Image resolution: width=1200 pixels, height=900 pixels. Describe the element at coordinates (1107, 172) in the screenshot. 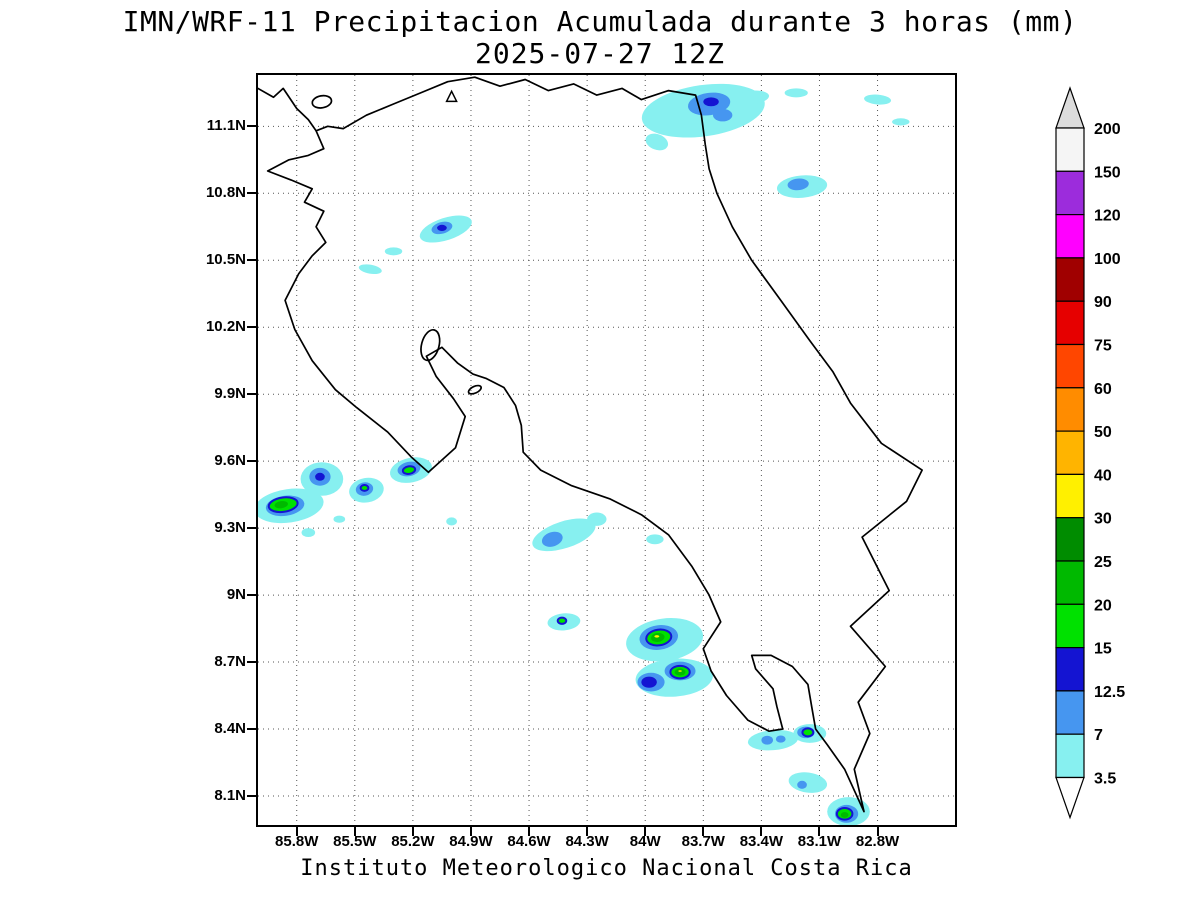

I see `colorbar-level-label: 150` at that location.